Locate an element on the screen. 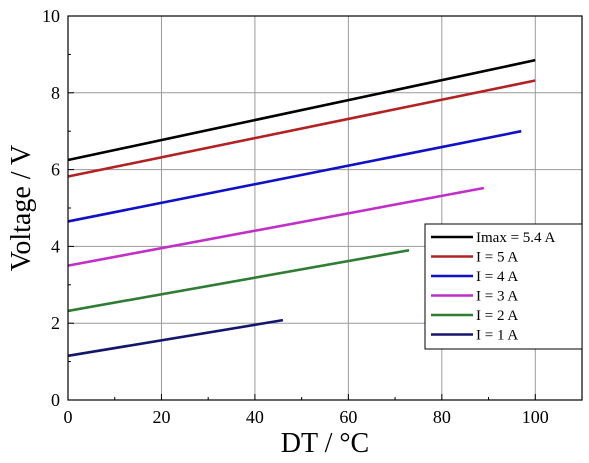  y-tick-label: 0 is located at coordinates (55, 400).